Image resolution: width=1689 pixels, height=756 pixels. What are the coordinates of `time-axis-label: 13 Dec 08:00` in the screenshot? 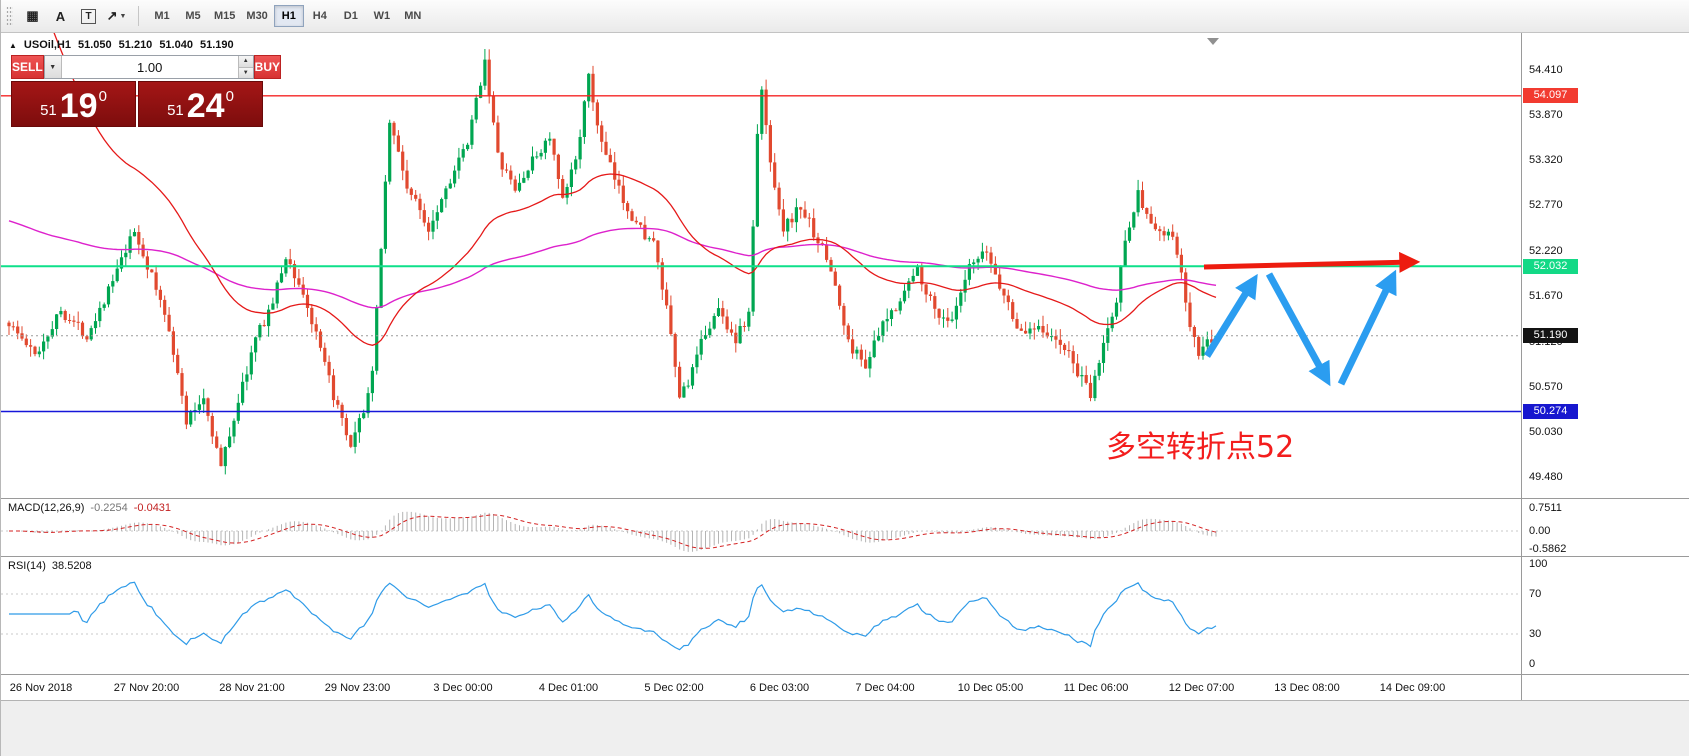 It's located at (1307, 688).